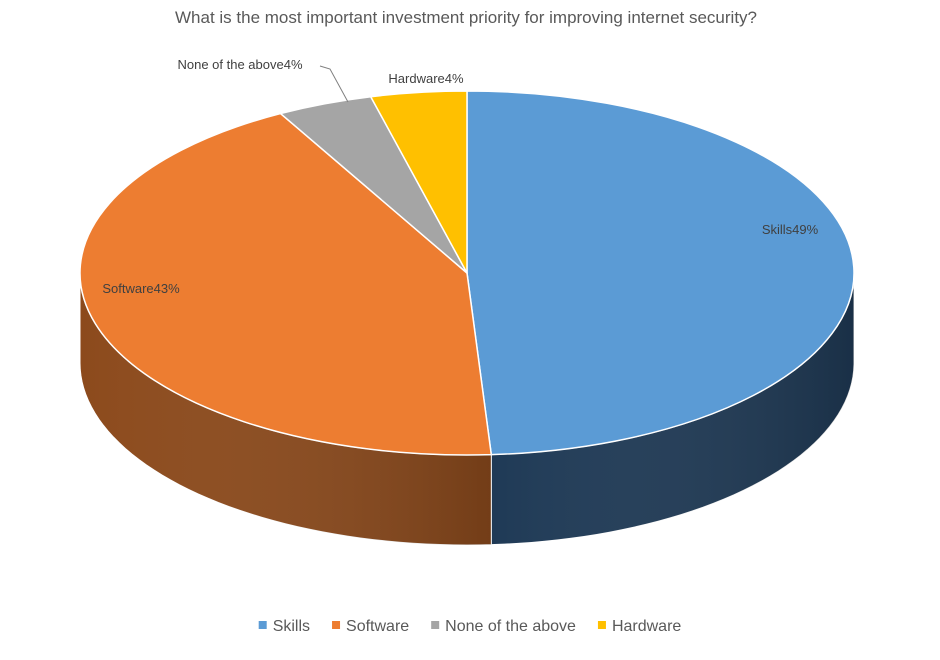 The height and width of the screenshot is (660, 940). Describe the element at coordinates (334, 84) in the screenshot. I see `leader-line-none-of-the-above` at that location.